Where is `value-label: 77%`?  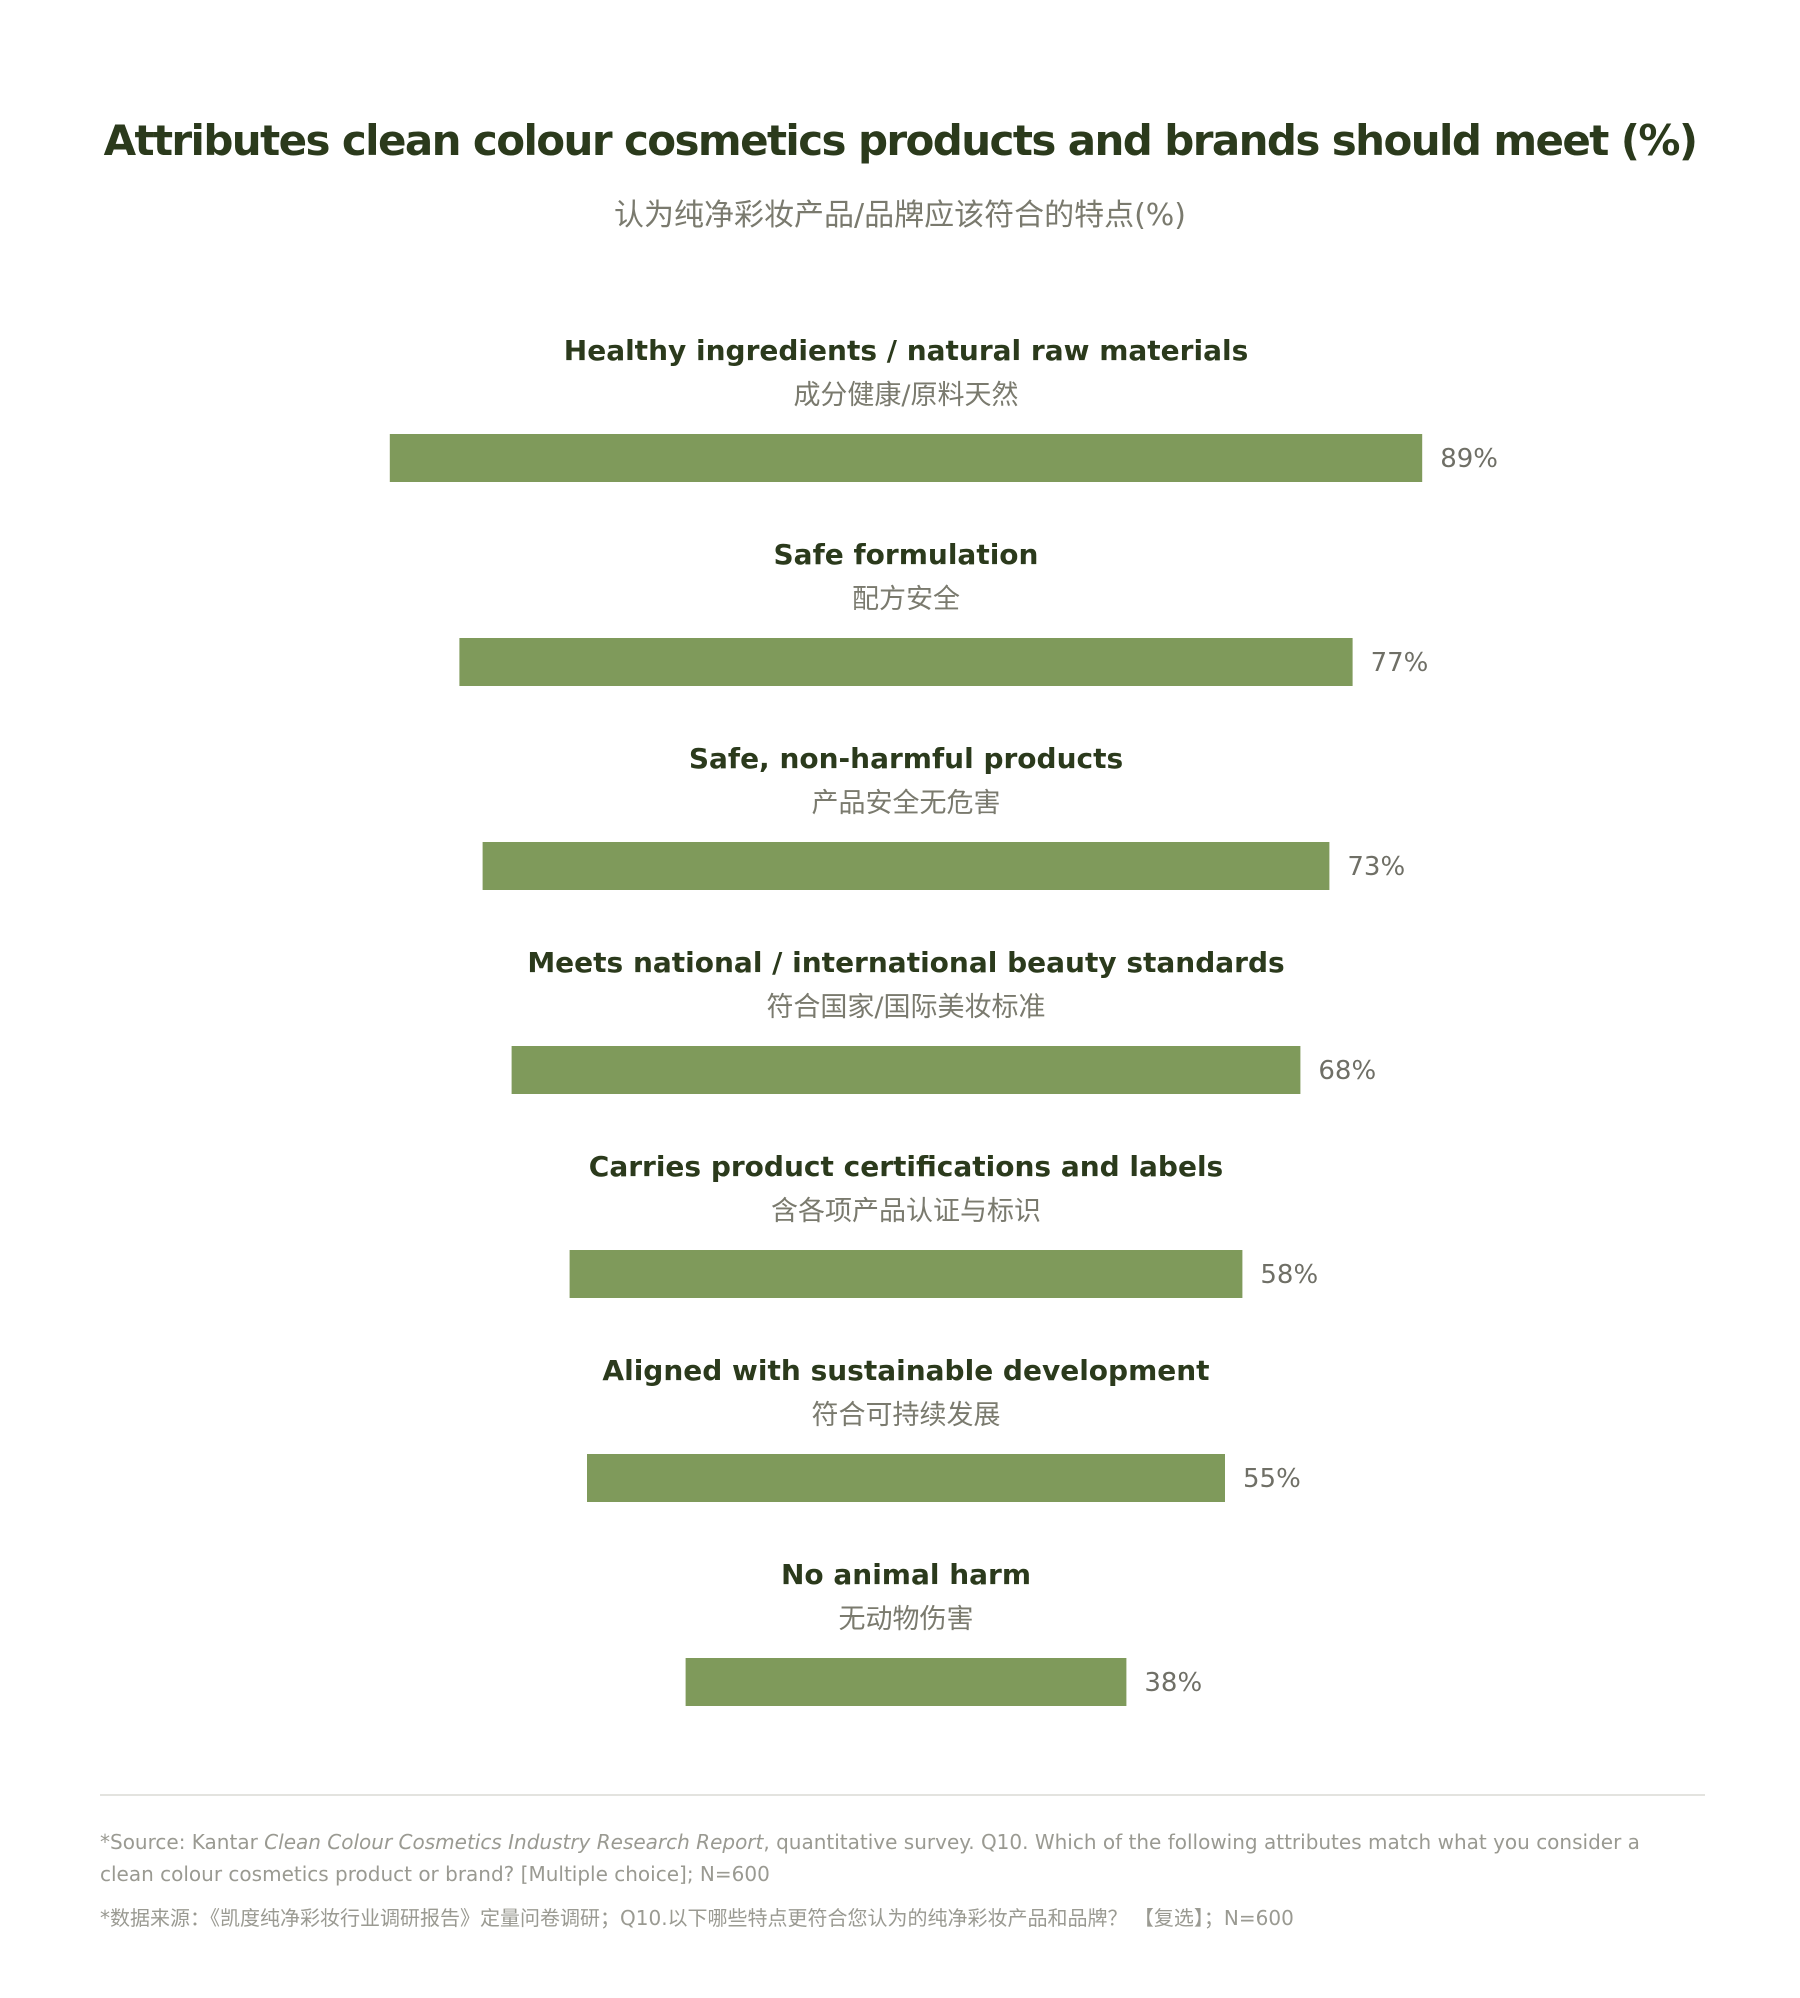 value-label: 77% is located at coordinates (1400, 663).